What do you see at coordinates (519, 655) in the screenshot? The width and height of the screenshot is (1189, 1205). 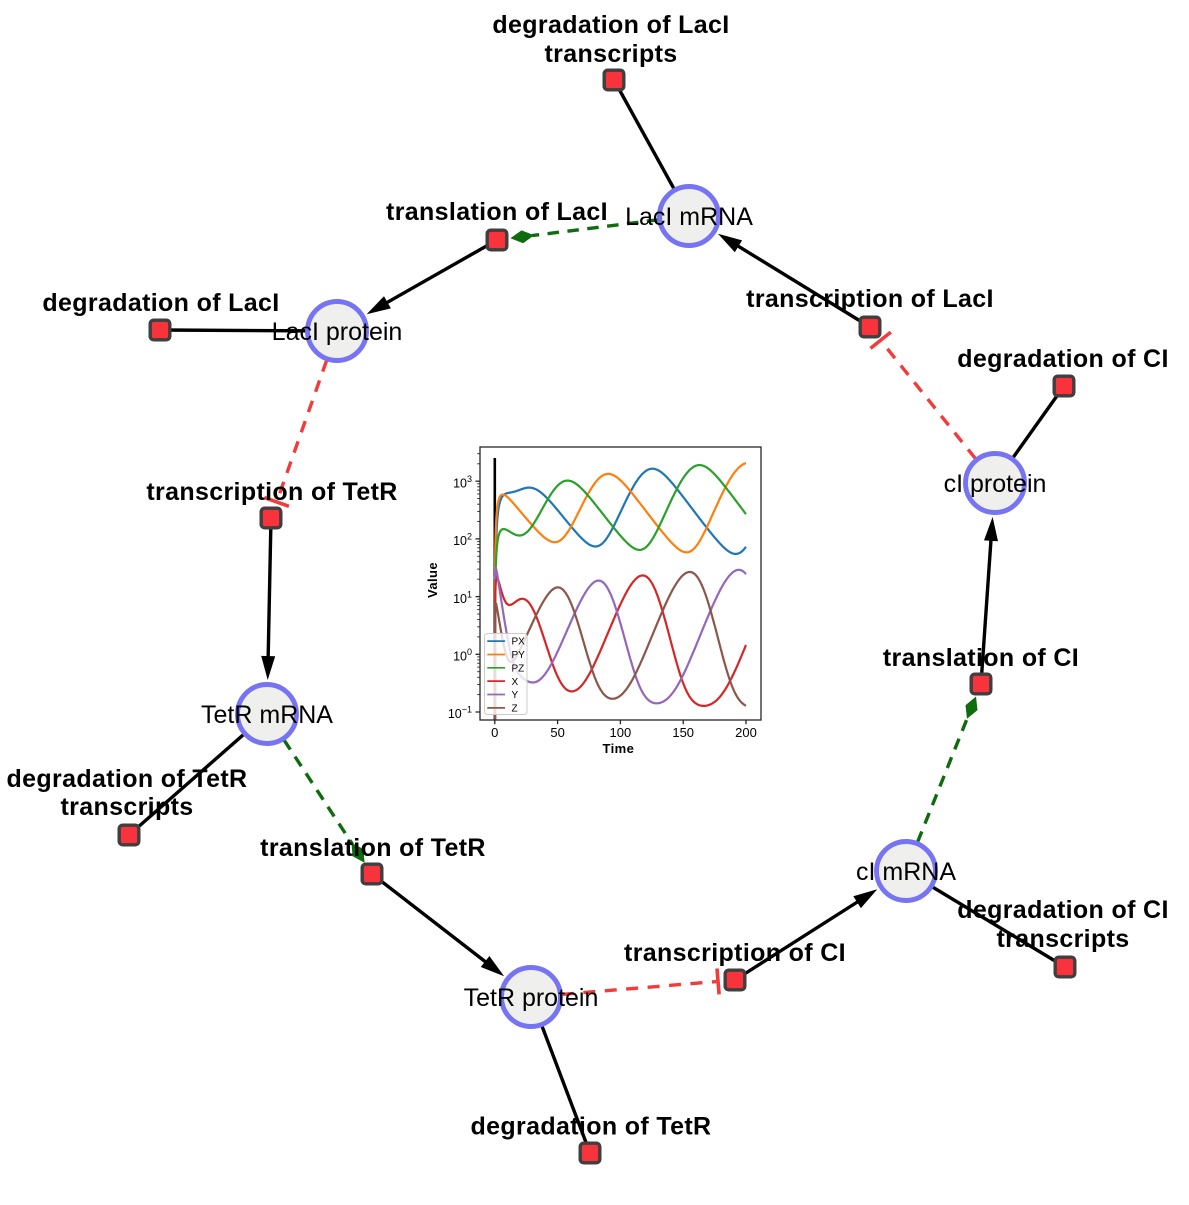 I see `svg-text: PY` at bounding box center [519, 655].